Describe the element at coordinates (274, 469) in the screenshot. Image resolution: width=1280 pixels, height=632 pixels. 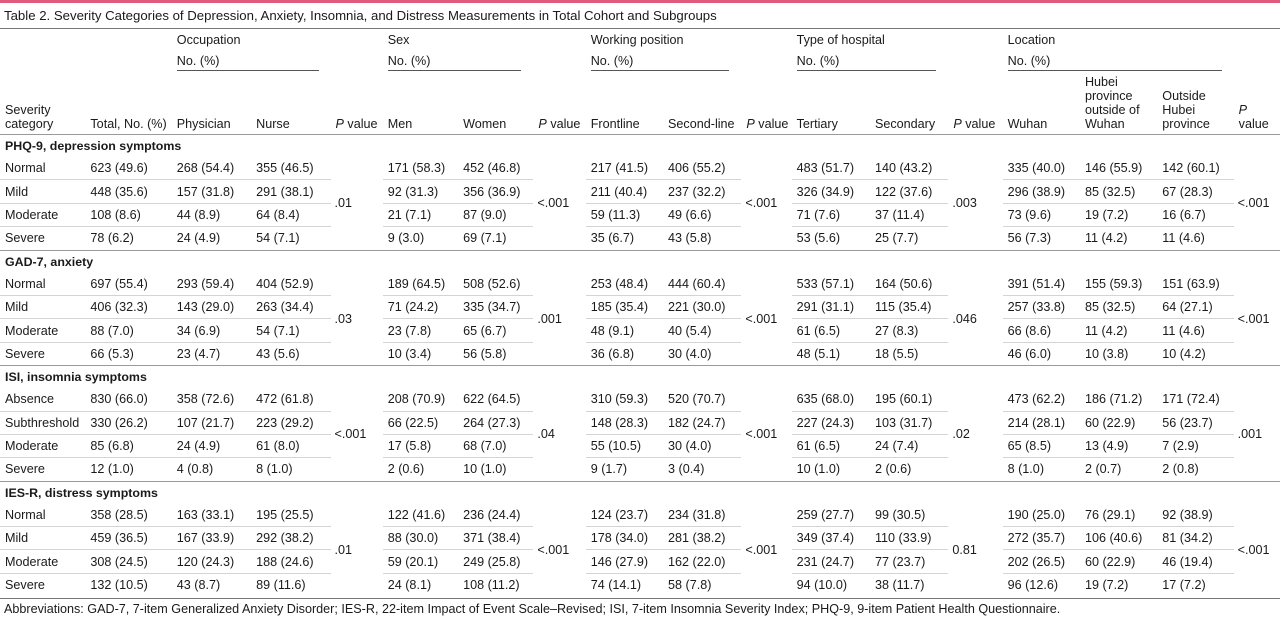
I see `value-cell: 8 (1.0)` at that location.